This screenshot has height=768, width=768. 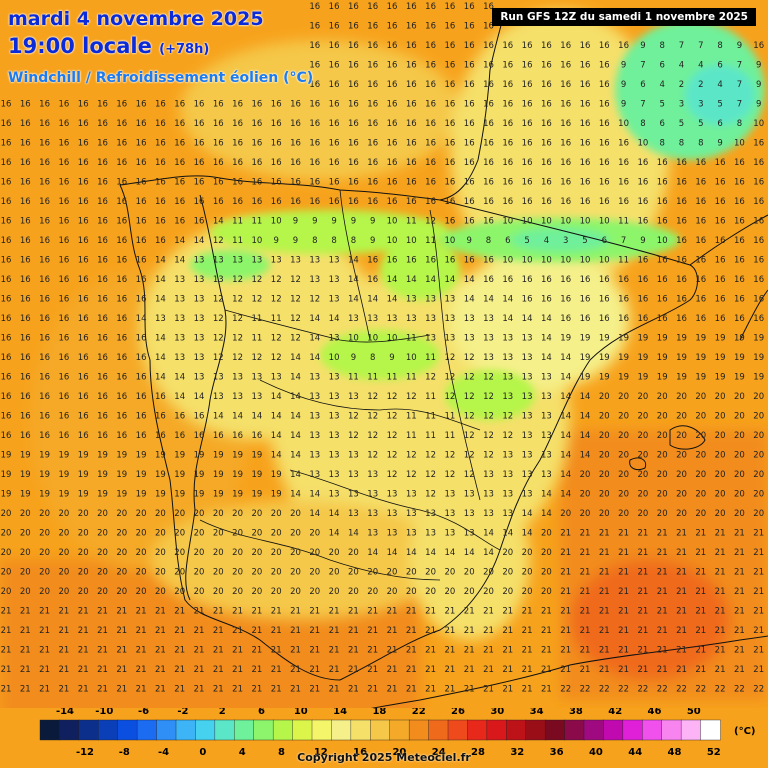 What do you see at coordinates (411, 339) in the screenshot?
I see `svg-text: 11` at bounding box center [411, 339].